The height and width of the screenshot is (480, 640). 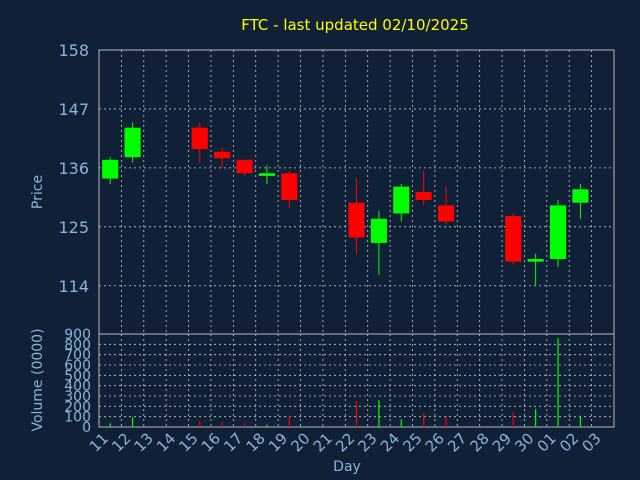 I want to click on price-tick-label: 136, so click(x=73, y=168).